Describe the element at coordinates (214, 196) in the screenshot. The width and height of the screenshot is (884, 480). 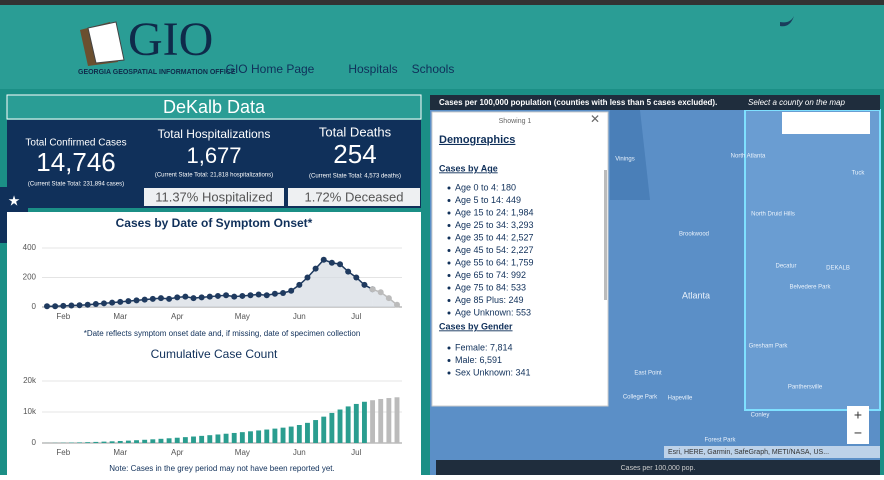
I see `rate: 11.37% Hospitalized` at that location.